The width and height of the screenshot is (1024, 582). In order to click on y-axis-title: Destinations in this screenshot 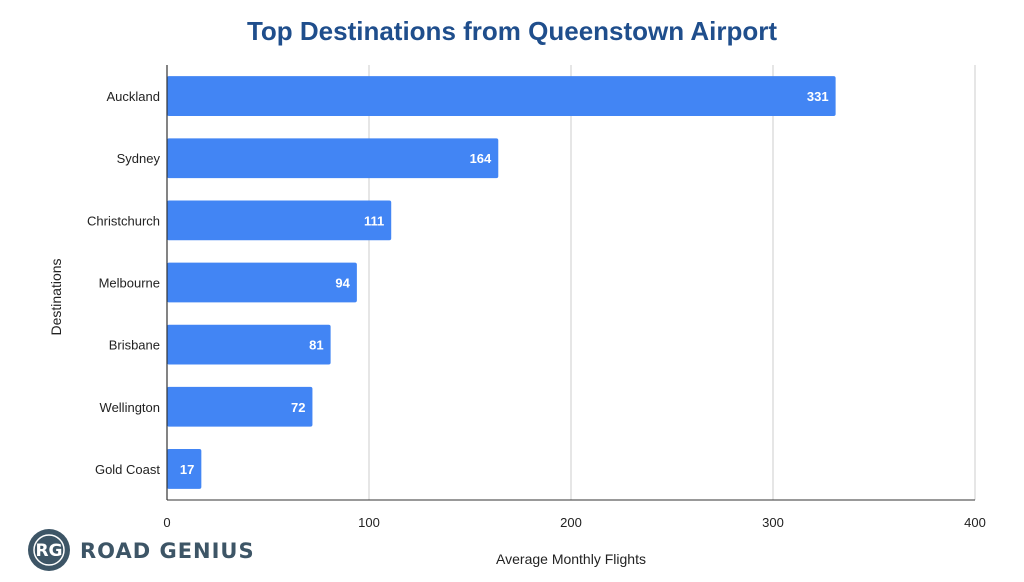, I will do `click(56, 296)`.